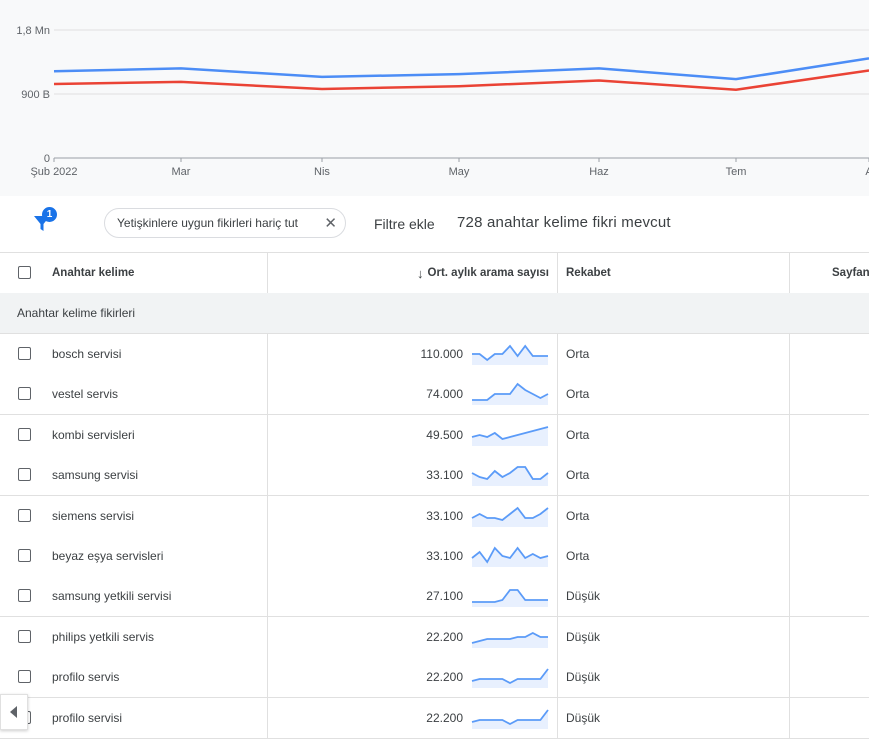 The width and height of the screenshot is (869, 739). I want to click on table-row: beyaz eşya servisleri 33.100 Orta, so click(434, 556).